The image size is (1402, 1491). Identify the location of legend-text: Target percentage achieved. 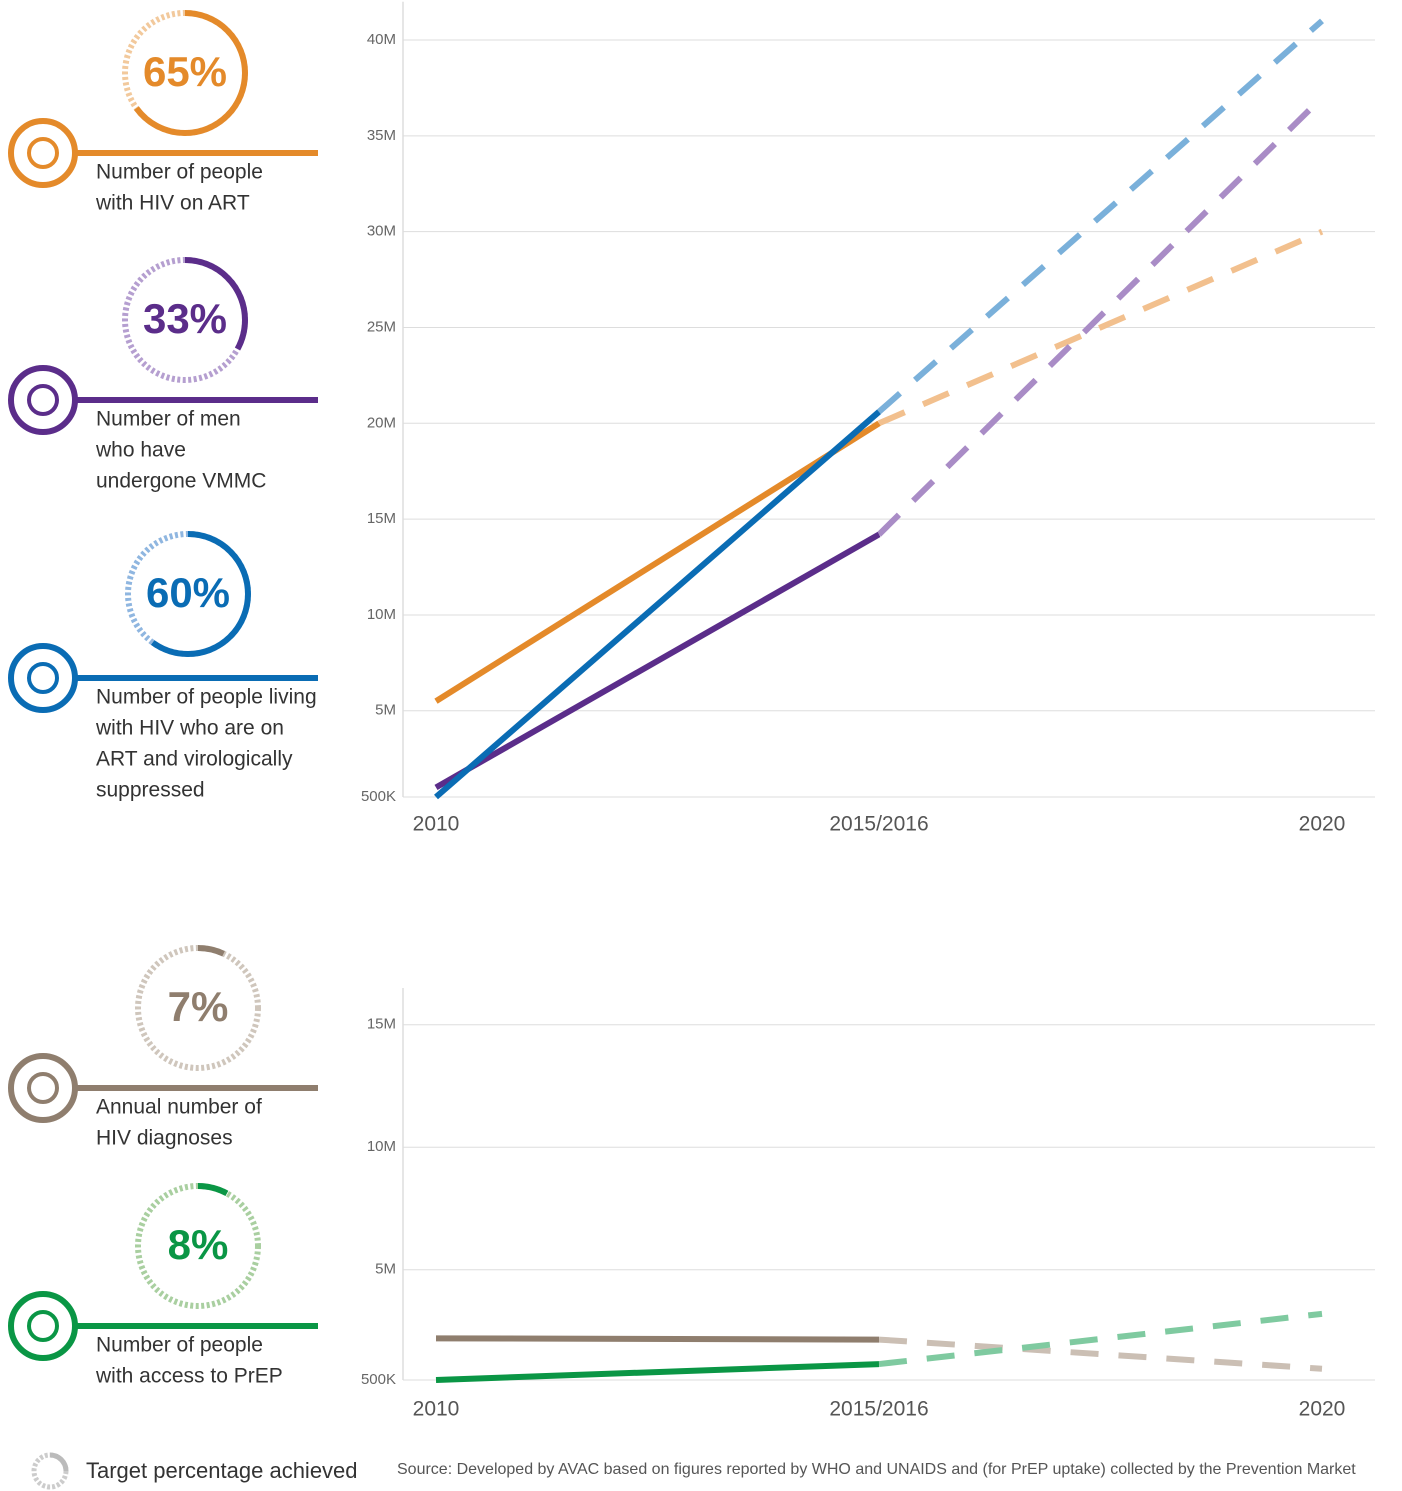
(222, 1470).